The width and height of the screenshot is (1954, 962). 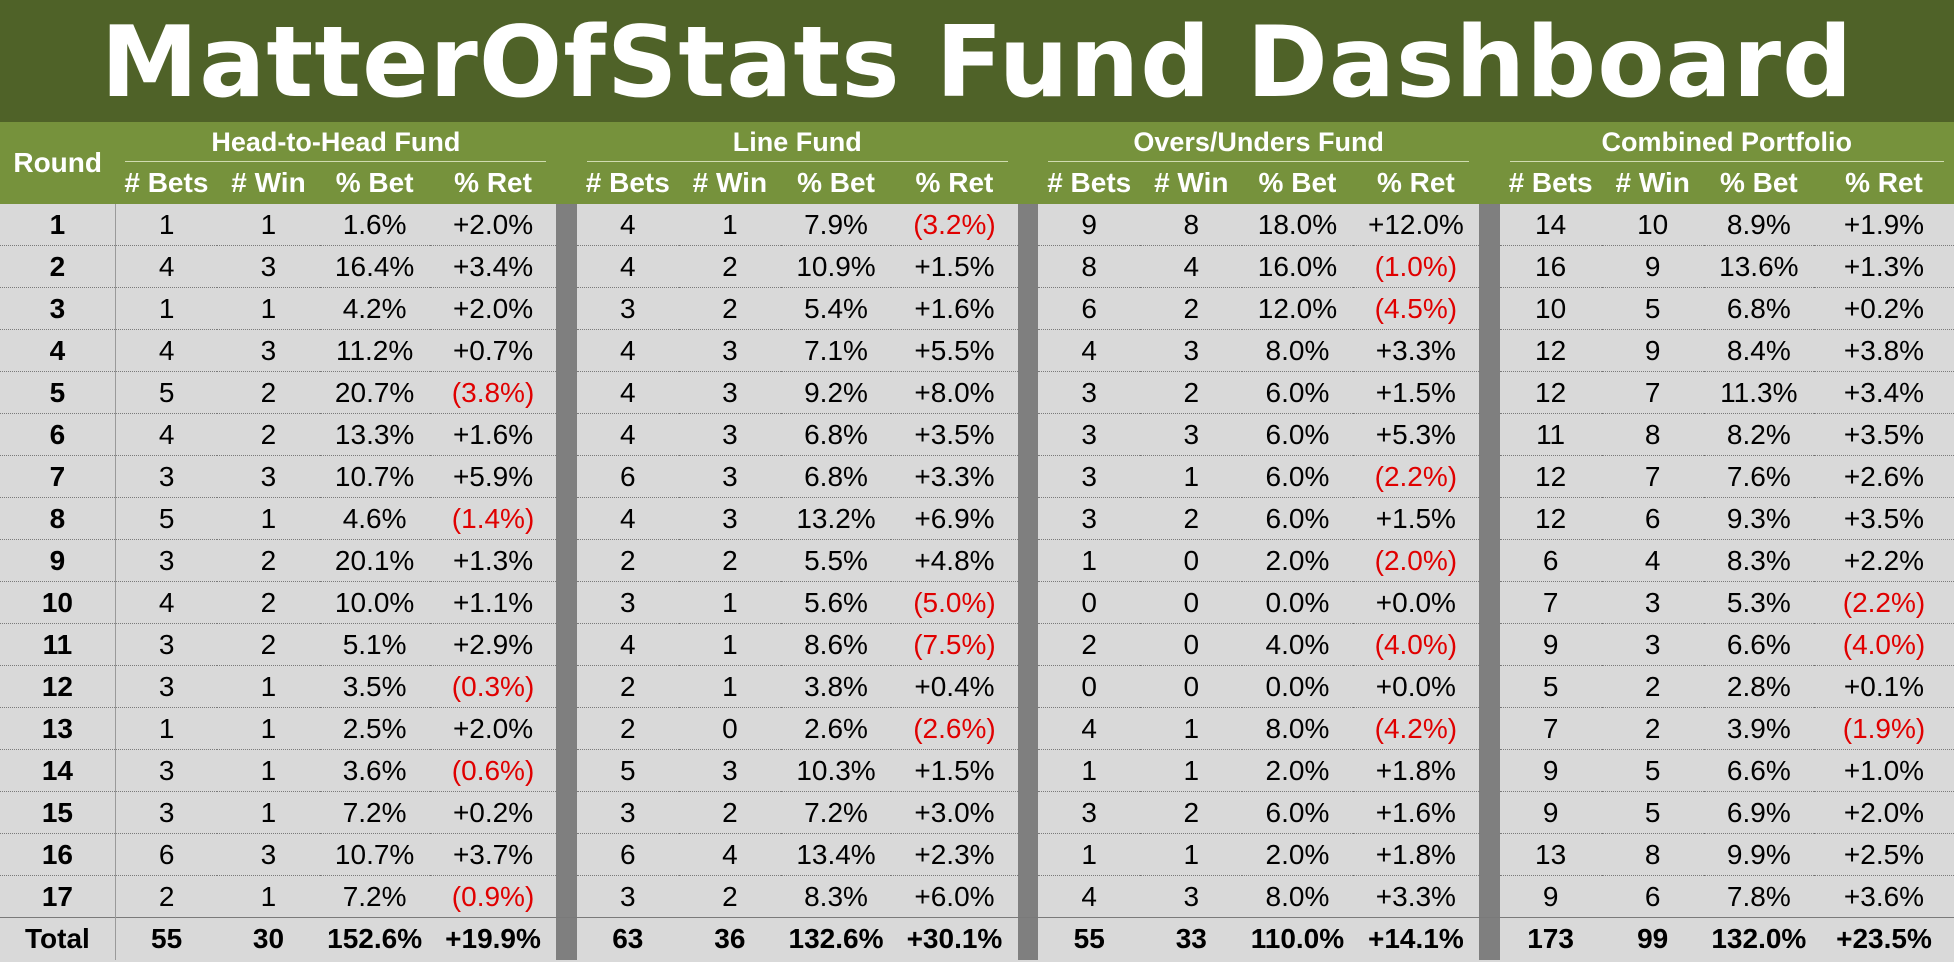 What do you see at coordinates (374, 686) in the screenshot?
I see `pct-bet-cell: 3.5%` at bounding box center [374, 686].